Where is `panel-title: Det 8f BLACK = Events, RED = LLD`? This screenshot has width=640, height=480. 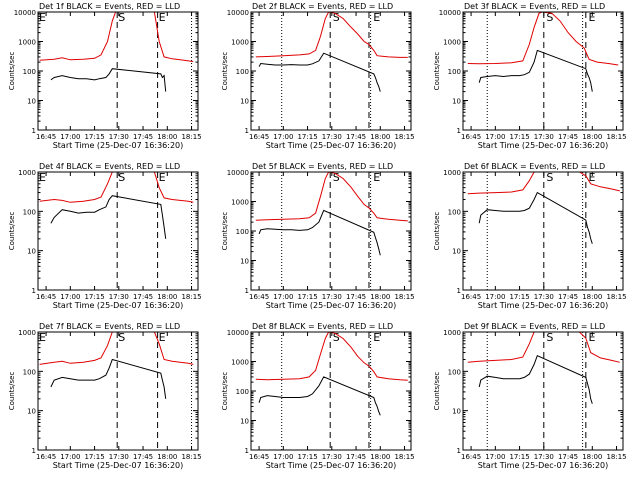 panel-title: Det 8f BLACK = Events, RED = LLD is located at coordinates (322, 326).